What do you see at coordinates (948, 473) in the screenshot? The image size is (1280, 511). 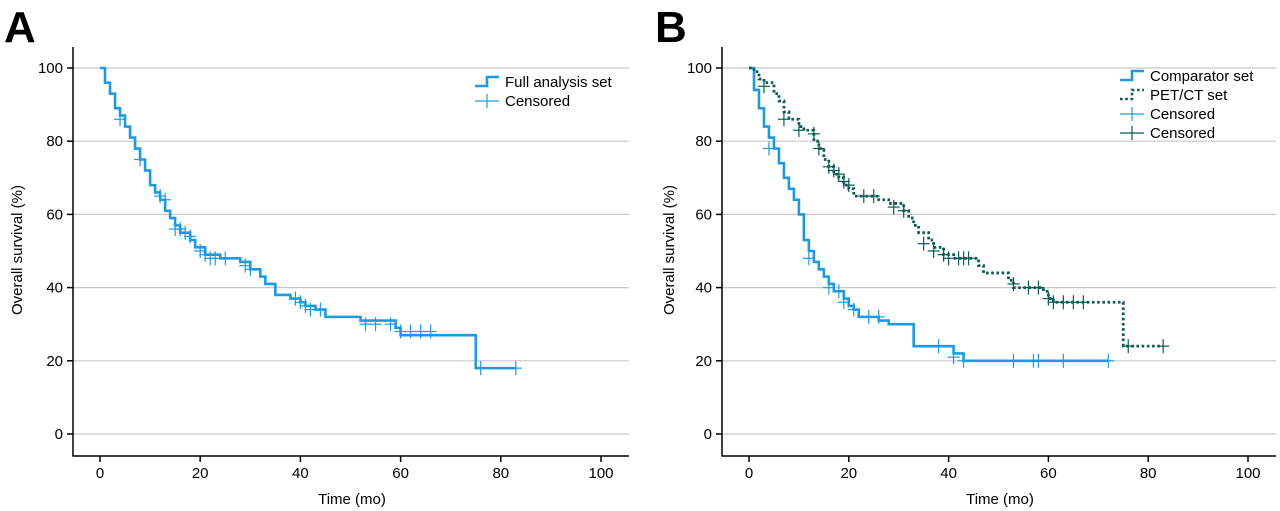 I see `x-tick-label-b: 40` at bounding box center [948, 473].